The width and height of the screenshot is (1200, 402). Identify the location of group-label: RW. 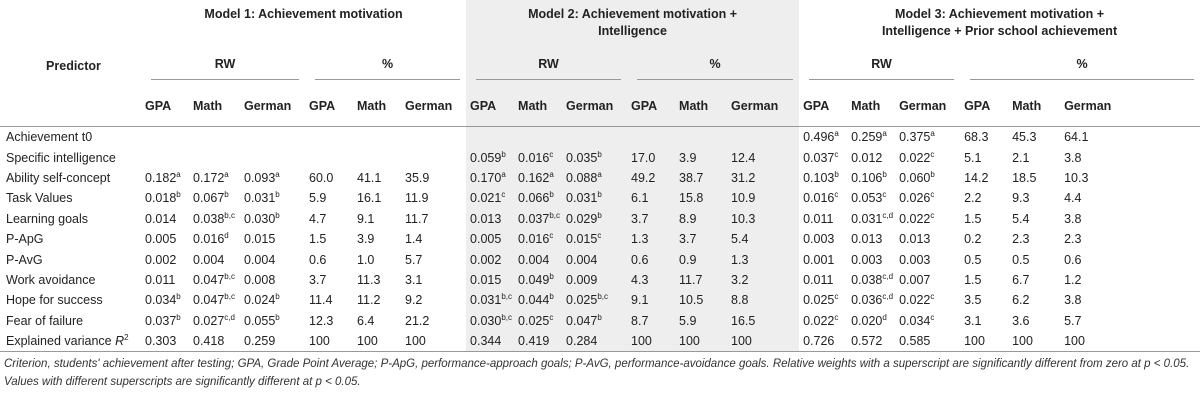
(882, 66).